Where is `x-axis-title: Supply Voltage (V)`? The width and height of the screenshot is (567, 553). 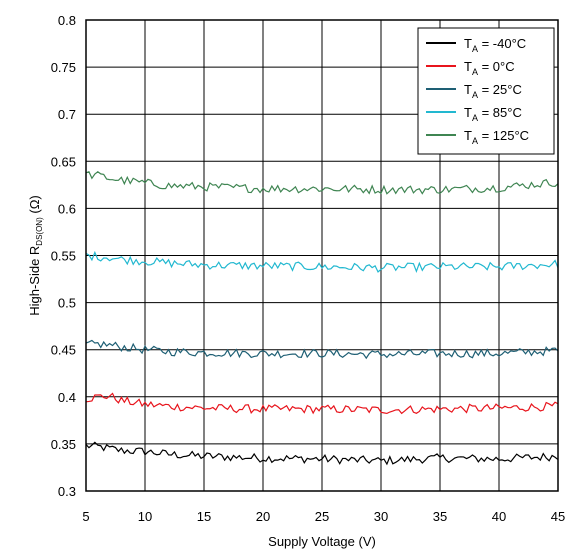 x-axis-title: Supply Voltage (V) is located at coordinates (322, 541).